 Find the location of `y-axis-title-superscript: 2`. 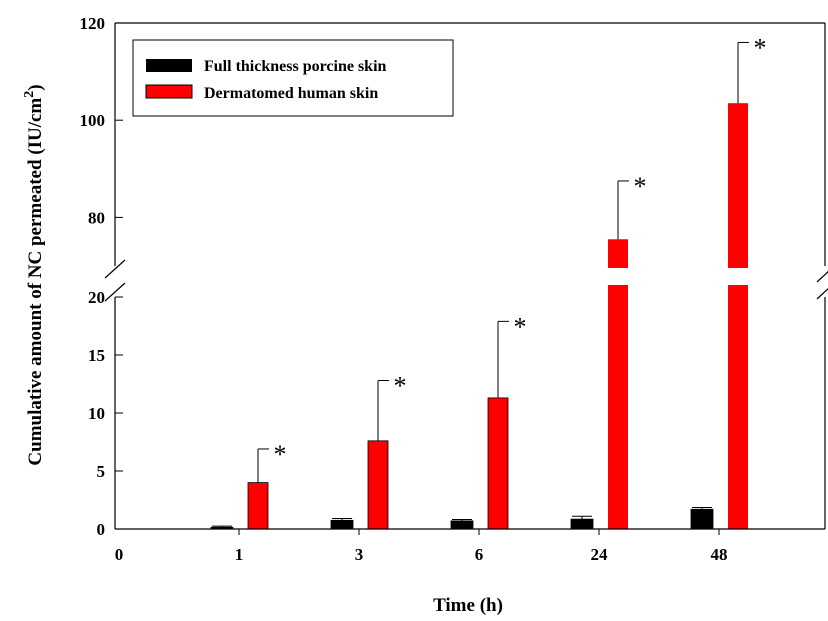

y-axis-title-superscript: 2 is located at coordinates (29, 94).